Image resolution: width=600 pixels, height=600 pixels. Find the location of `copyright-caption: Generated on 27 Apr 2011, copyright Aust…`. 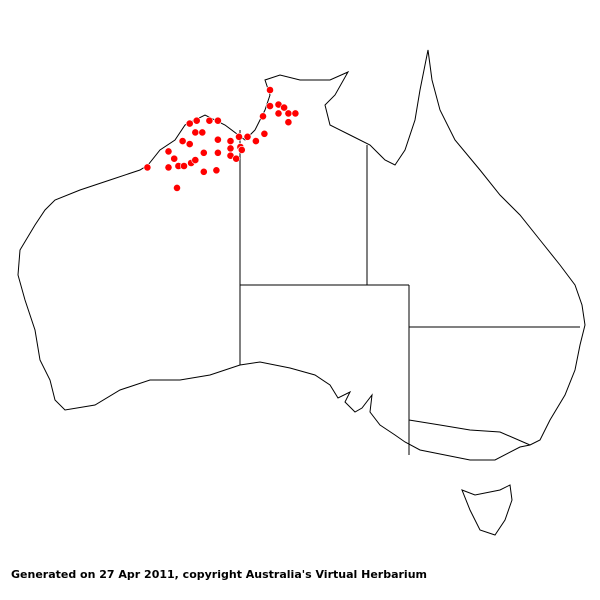

copyright-caption: Generated on 27 Apr 2011, copyright Aust… is located at coordinates (219, 574).